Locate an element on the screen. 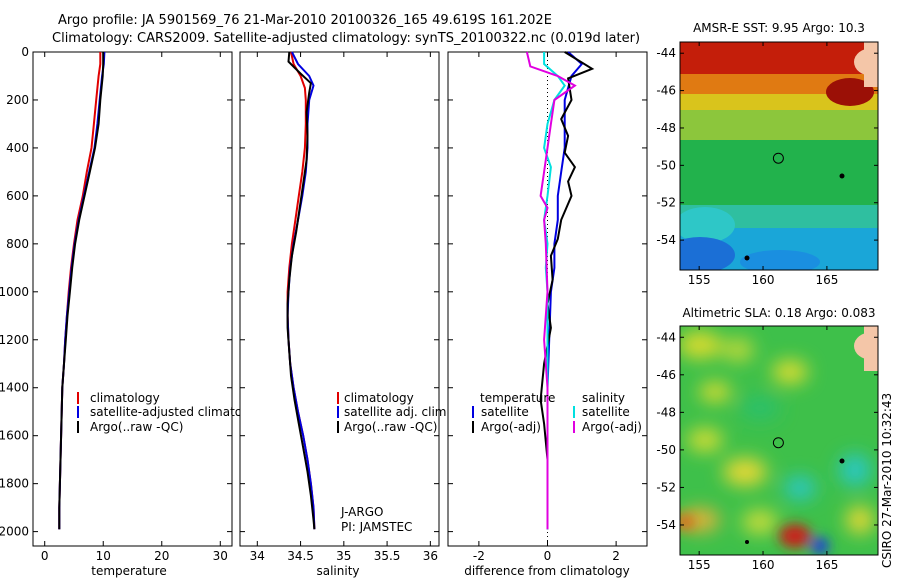 This screenshot has height=580, width=900. temperature-xlabel: temperature is located at coordinates (128, 571).